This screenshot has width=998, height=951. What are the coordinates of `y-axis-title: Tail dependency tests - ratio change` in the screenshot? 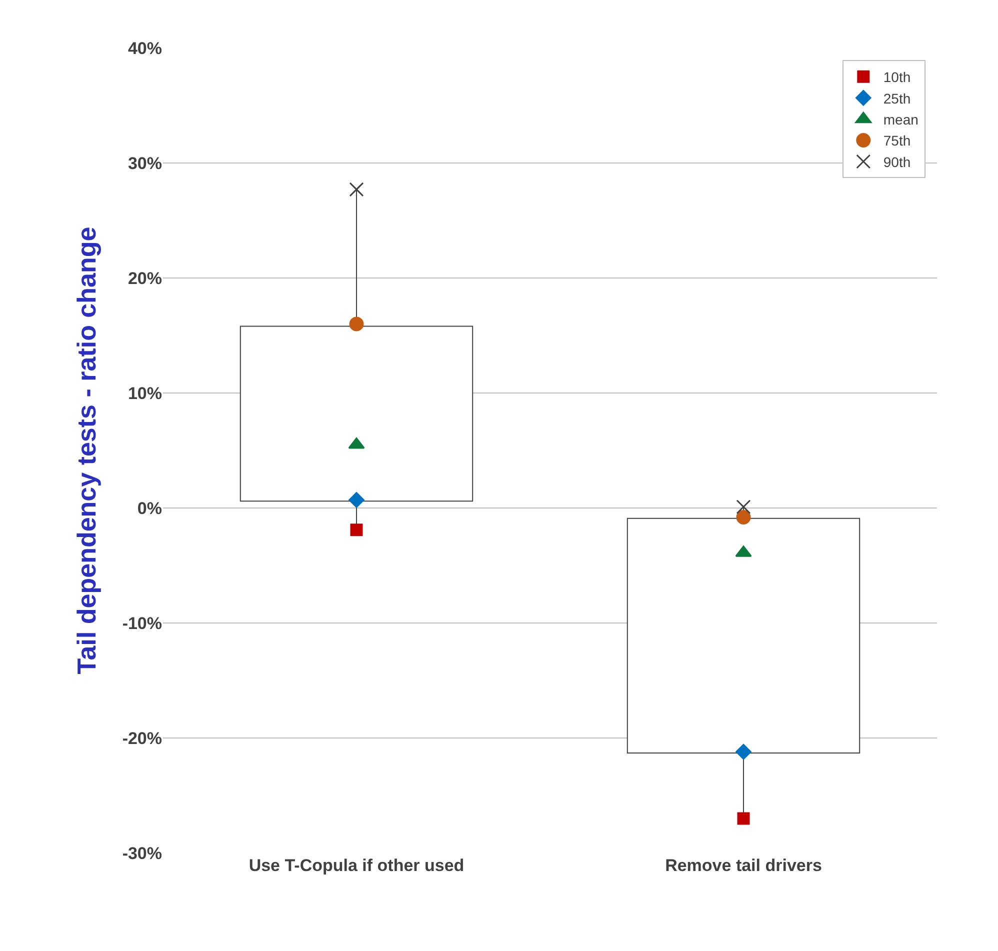 It's located at (87, 450).